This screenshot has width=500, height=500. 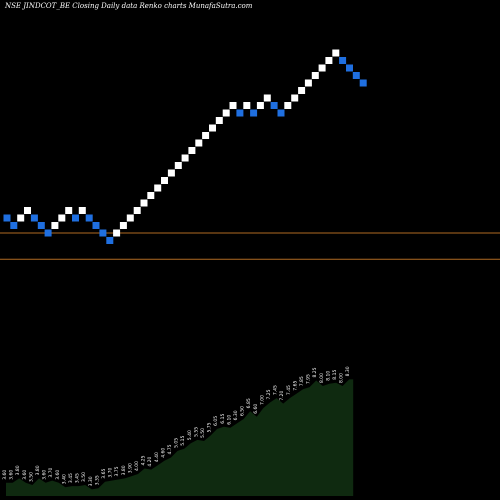 What do you see at coordinates (229, 420) in the screenshot?
I see `price-label: 6.10` at bounding box center [229, 420].